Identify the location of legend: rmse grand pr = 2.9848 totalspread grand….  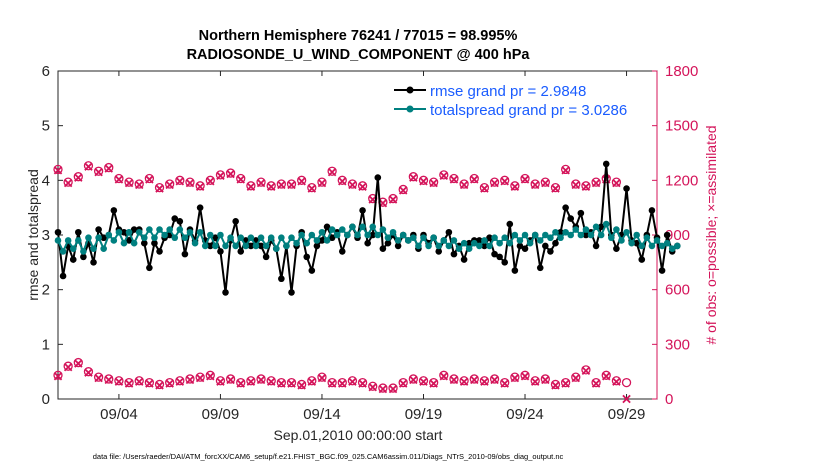
(510, 101).